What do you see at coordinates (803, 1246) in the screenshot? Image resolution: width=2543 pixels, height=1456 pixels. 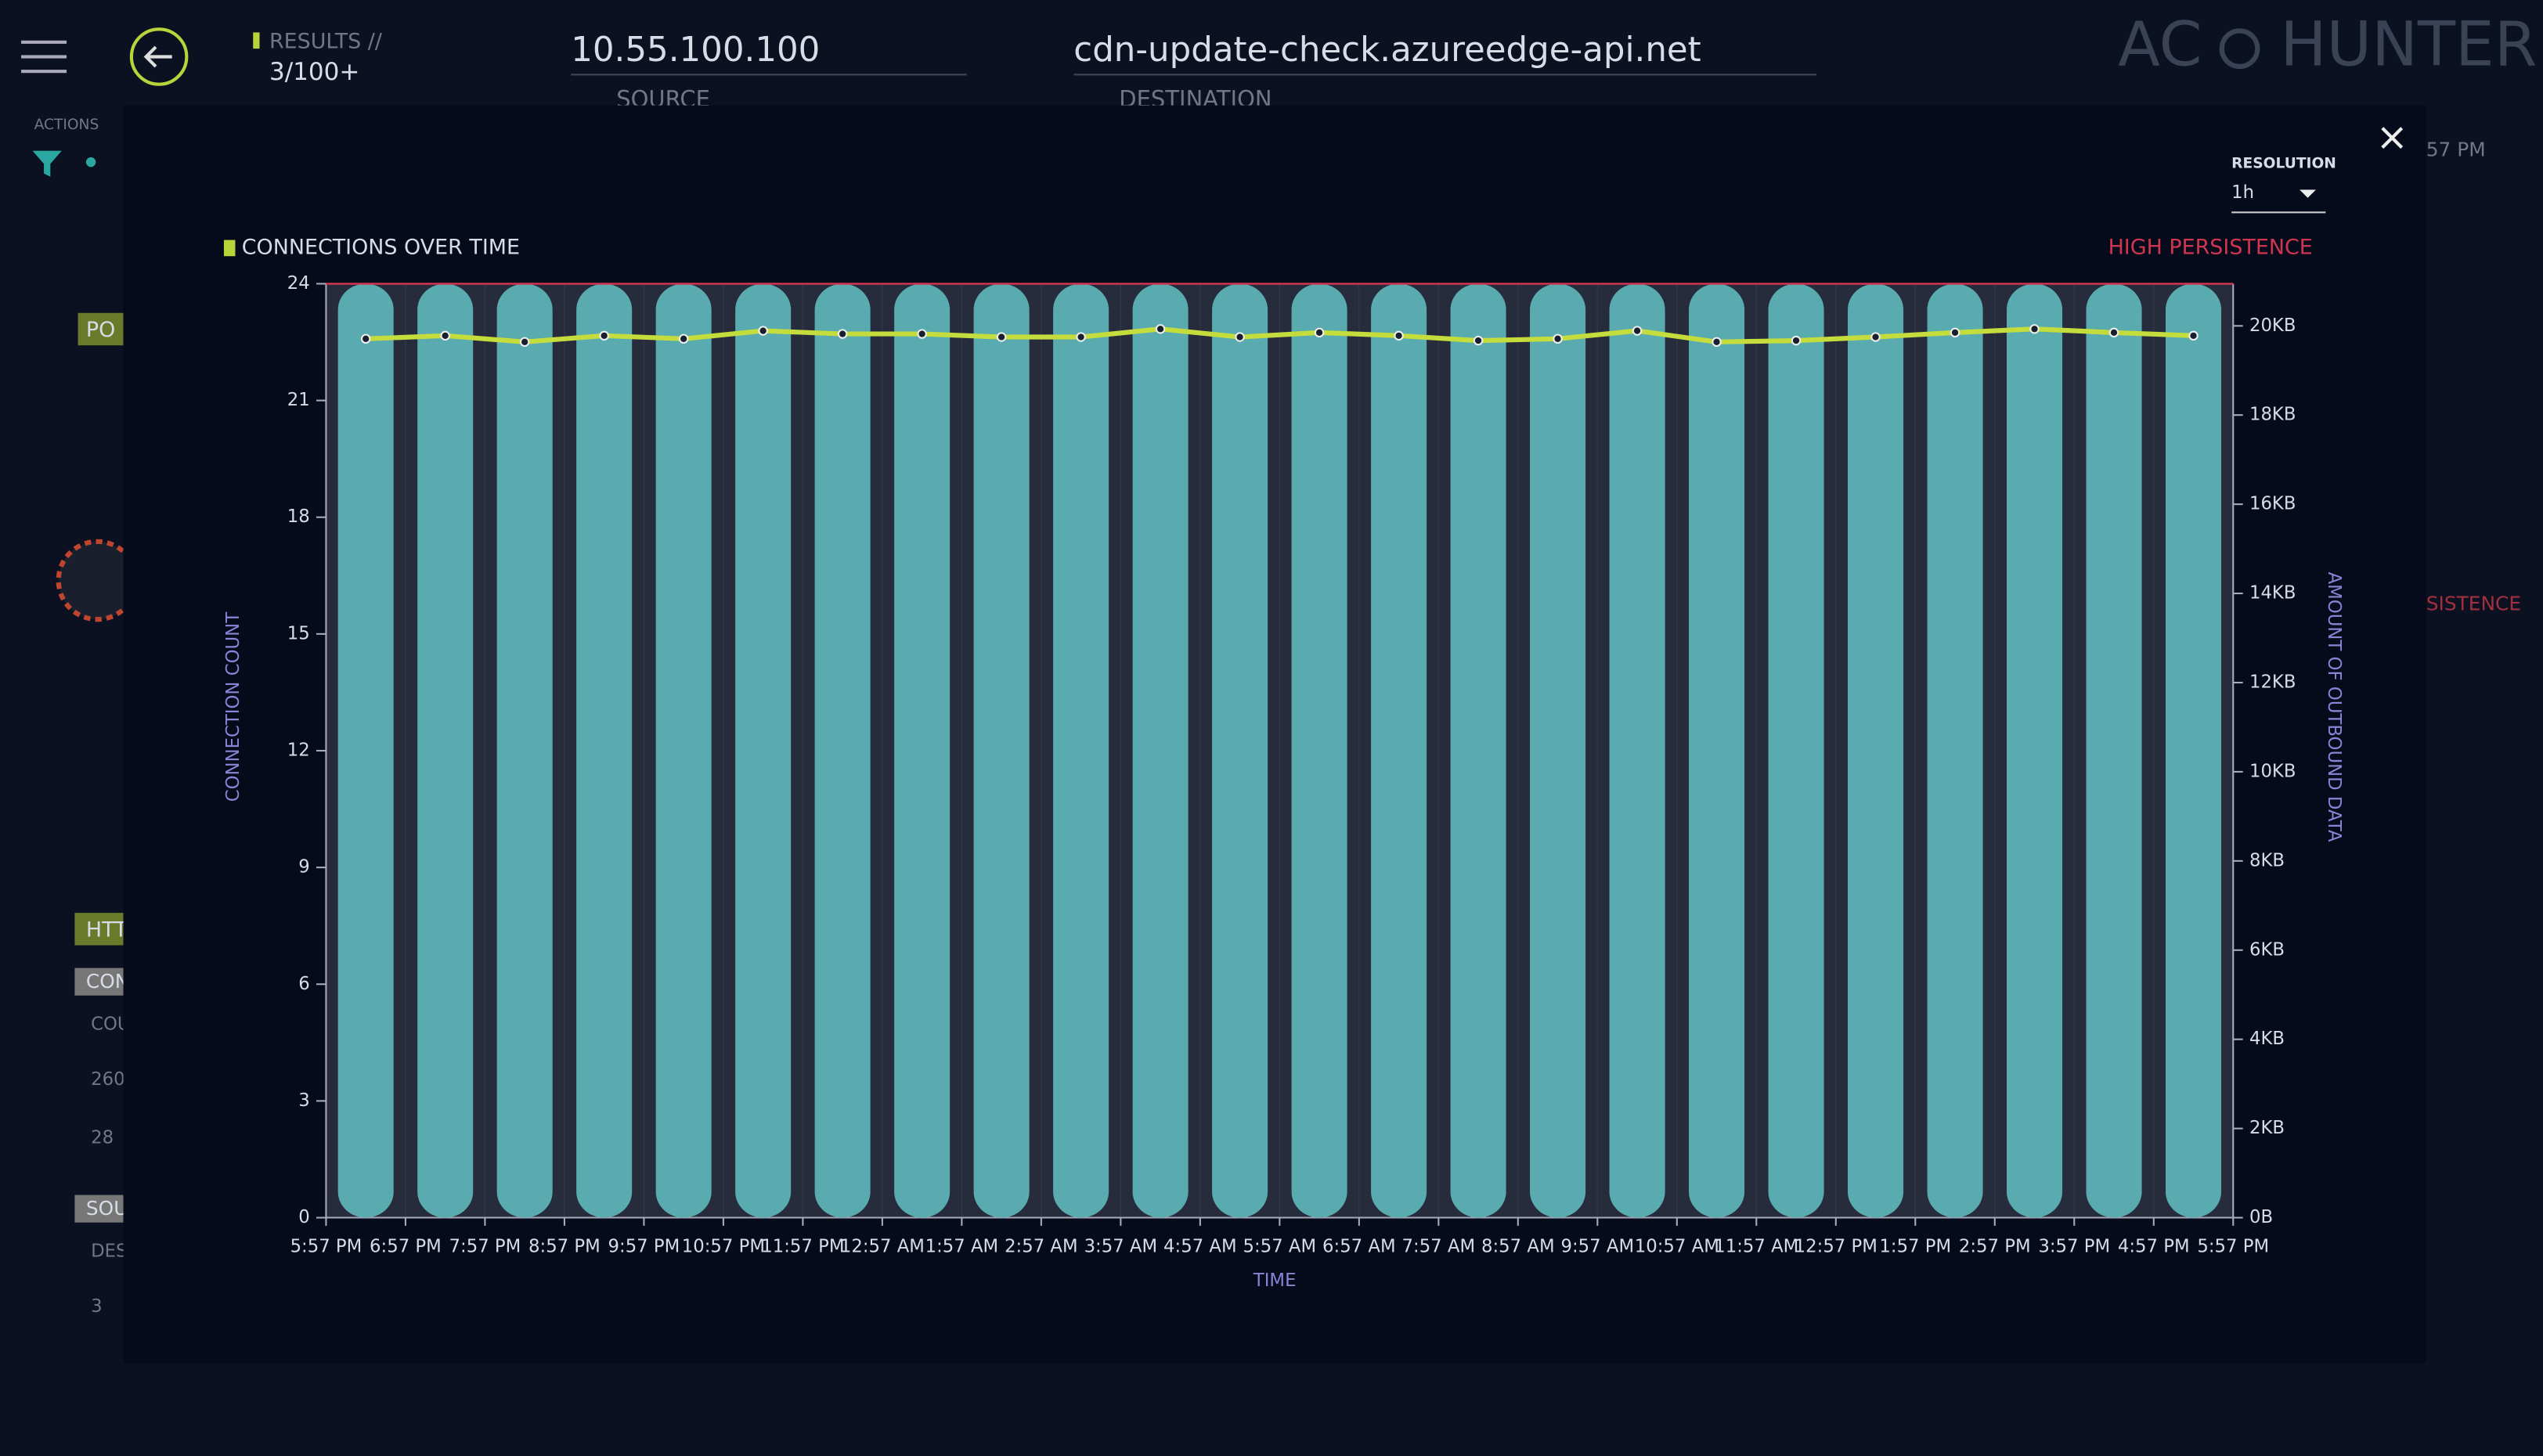 I see `x-tick-label: 11:57 PM` at bounding box center [803, 1246].